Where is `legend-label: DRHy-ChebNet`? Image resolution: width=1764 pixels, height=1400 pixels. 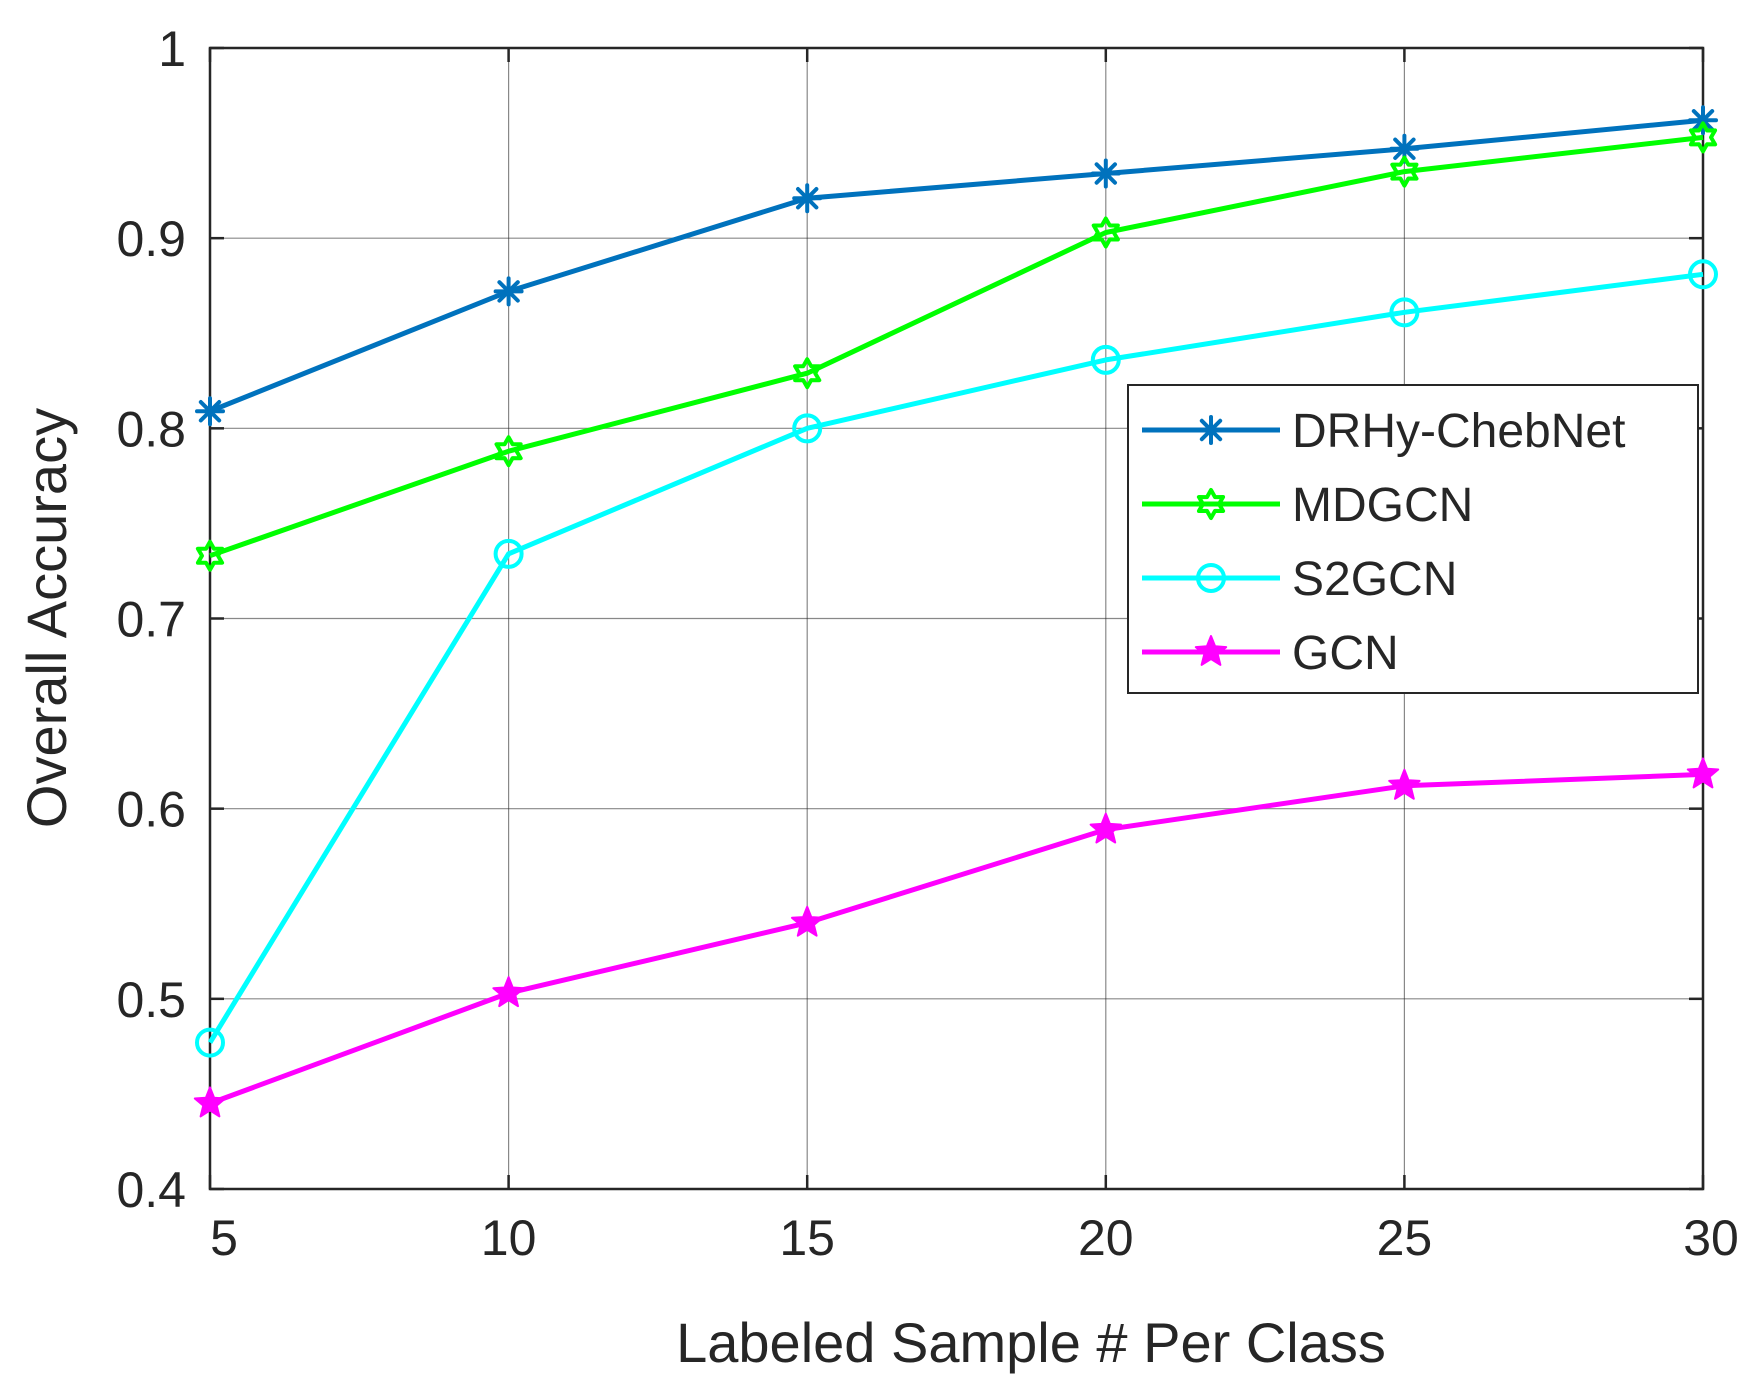 legend-label: DRHy-ChebNet is located at coordinates (1458, 431).